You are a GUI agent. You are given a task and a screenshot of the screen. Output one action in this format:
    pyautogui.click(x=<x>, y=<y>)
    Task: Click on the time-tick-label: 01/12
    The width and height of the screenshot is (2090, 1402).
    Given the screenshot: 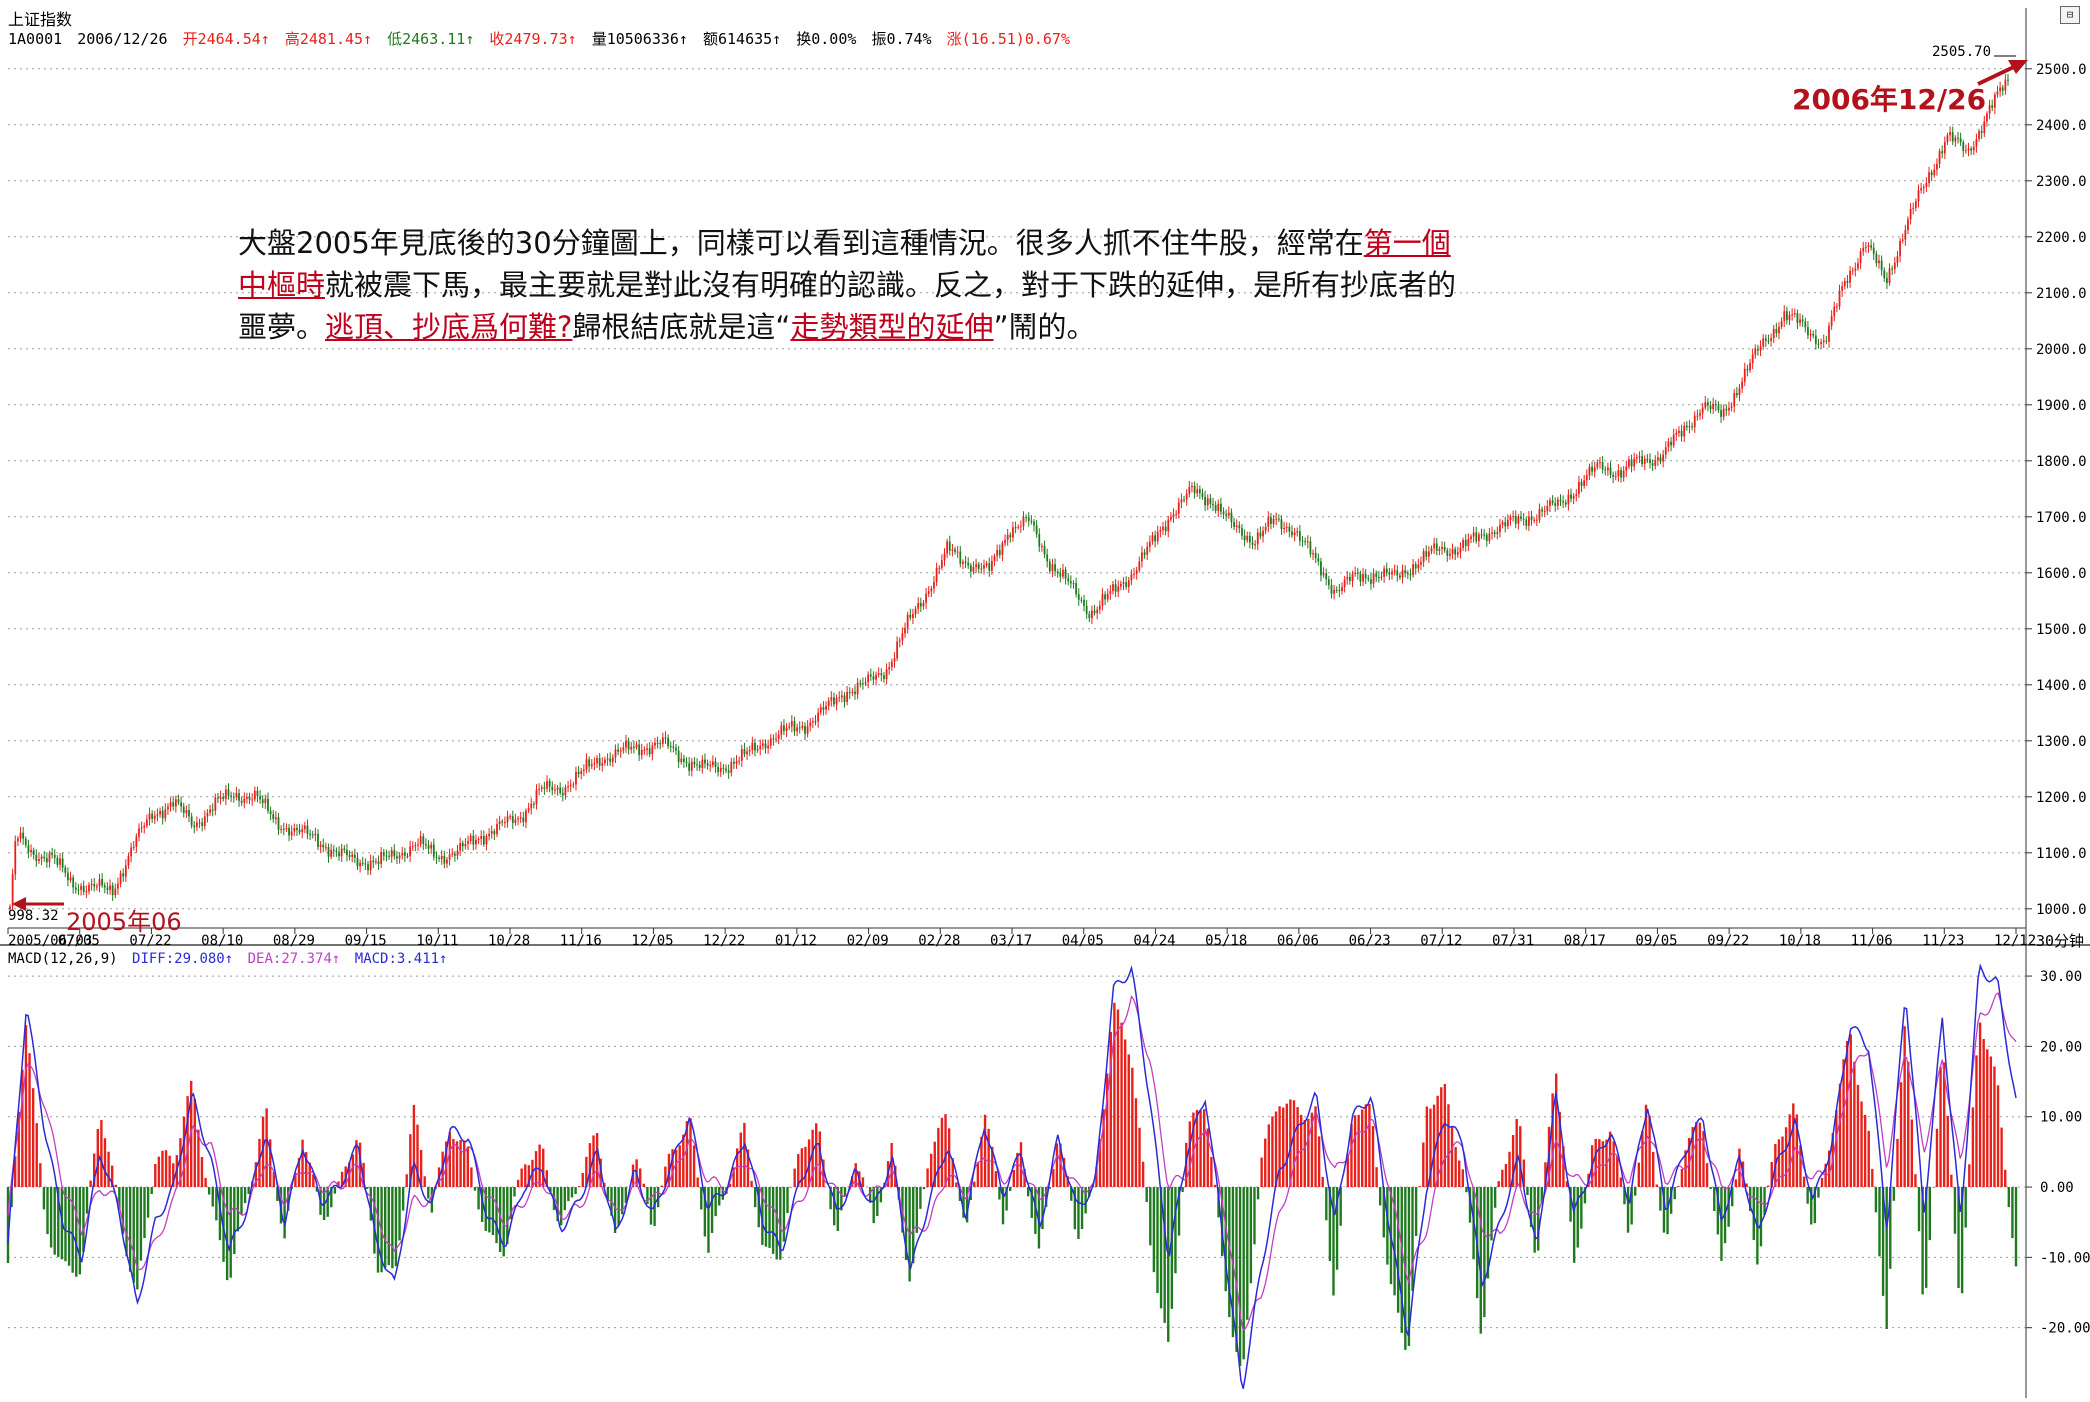 What is the action you would take?
    pyautogui.click(x=796, y=941)
    